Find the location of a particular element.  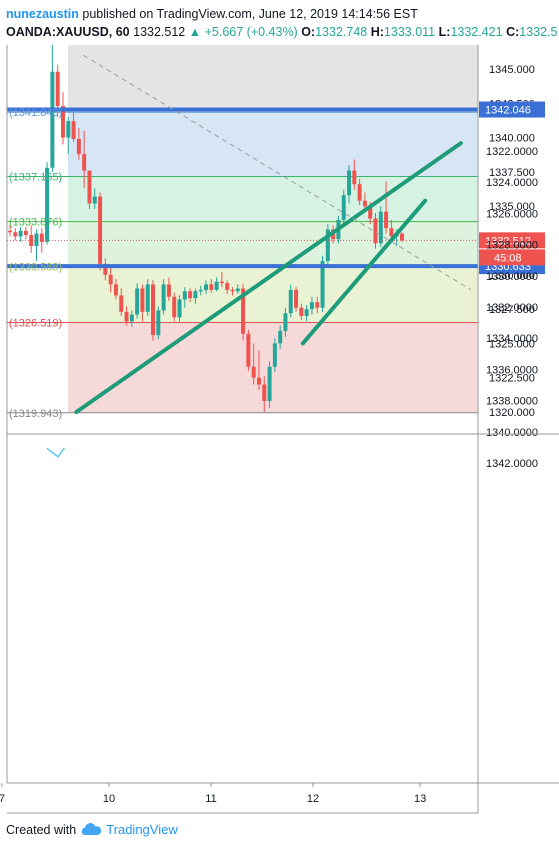

high-label: H: is located at coordinates (377, 32).